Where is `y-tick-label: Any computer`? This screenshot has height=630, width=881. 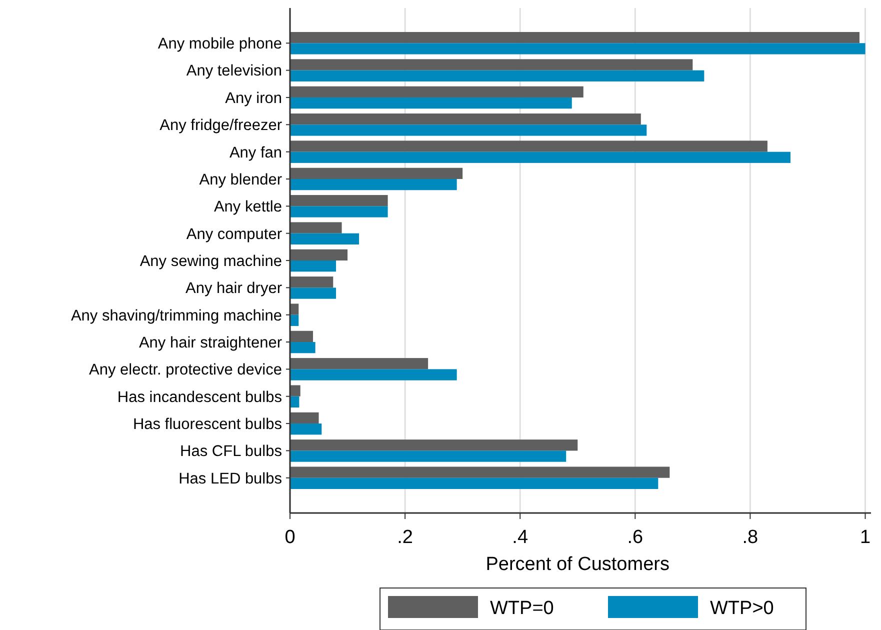
y-tick-label: Any computer is located at coordinates (234, 234).